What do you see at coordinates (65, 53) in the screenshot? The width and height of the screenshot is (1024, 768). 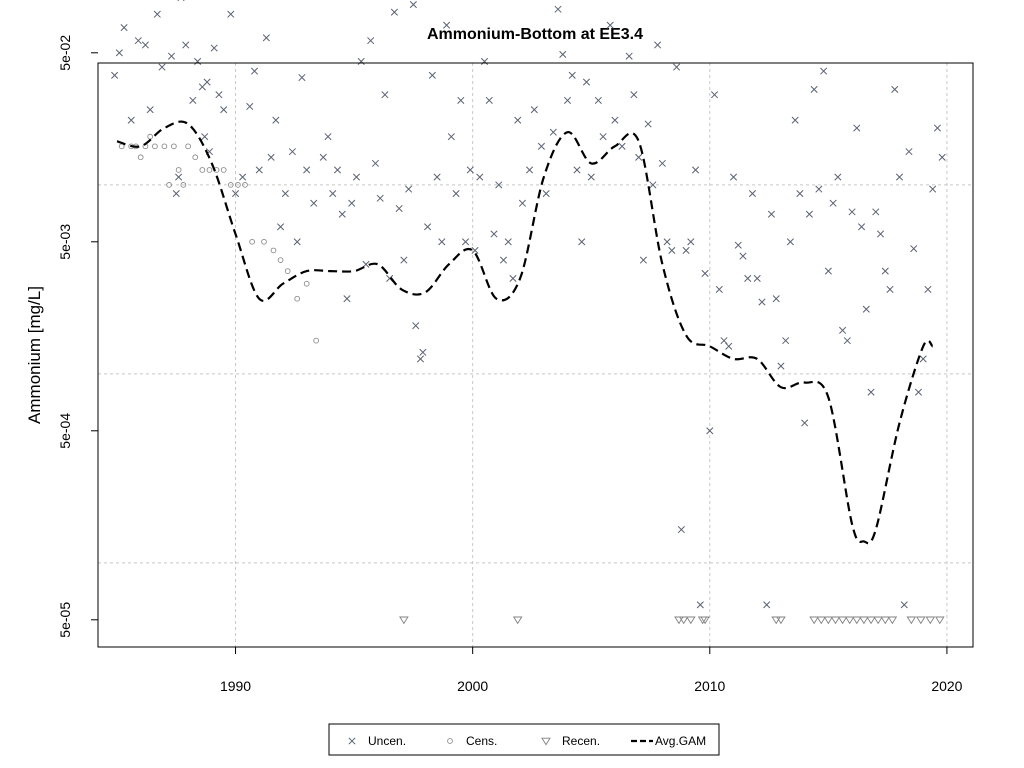 I see `y-tick-label: 5e-02` at bounding box center [65, 53].